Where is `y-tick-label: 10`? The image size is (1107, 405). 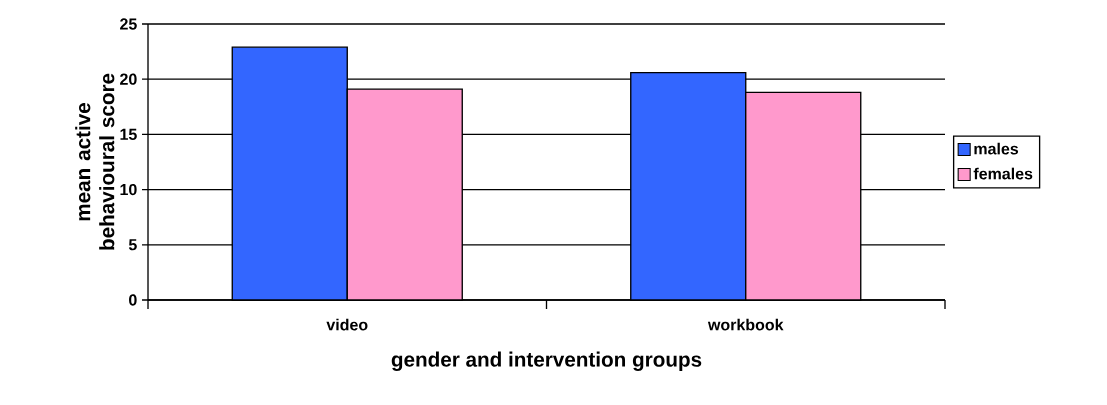
y-tick-label: 10 is located at coordinates (128, 189).